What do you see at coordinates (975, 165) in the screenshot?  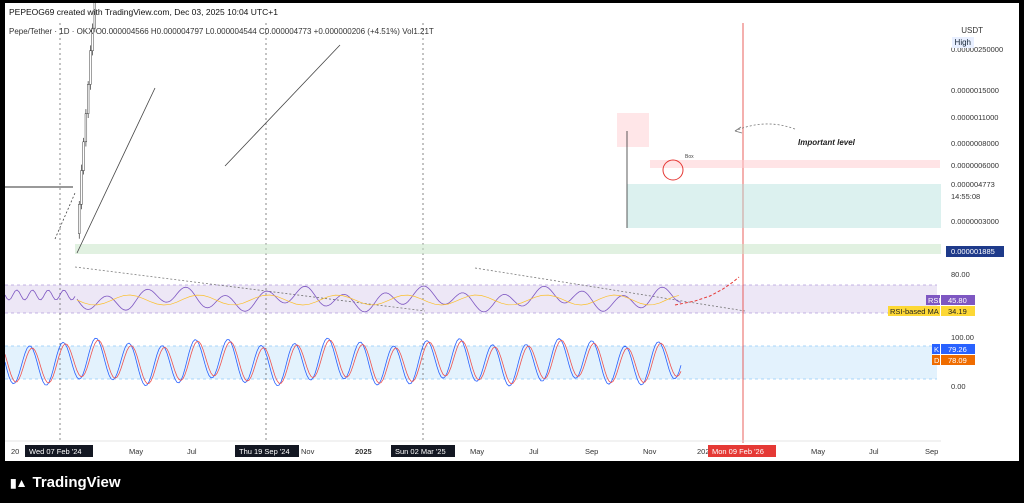 I see `price-tick: 0.0000006000` at bounding box center [975, 165].